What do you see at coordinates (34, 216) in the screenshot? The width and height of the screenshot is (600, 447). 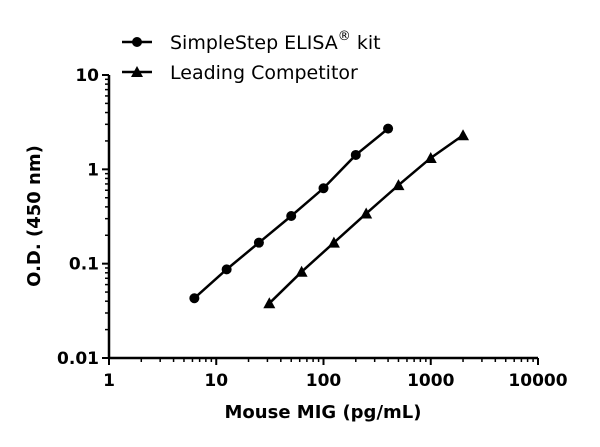 I see `y-axis-label: O.D. (450 nm)` at bounding box center [34, 216].